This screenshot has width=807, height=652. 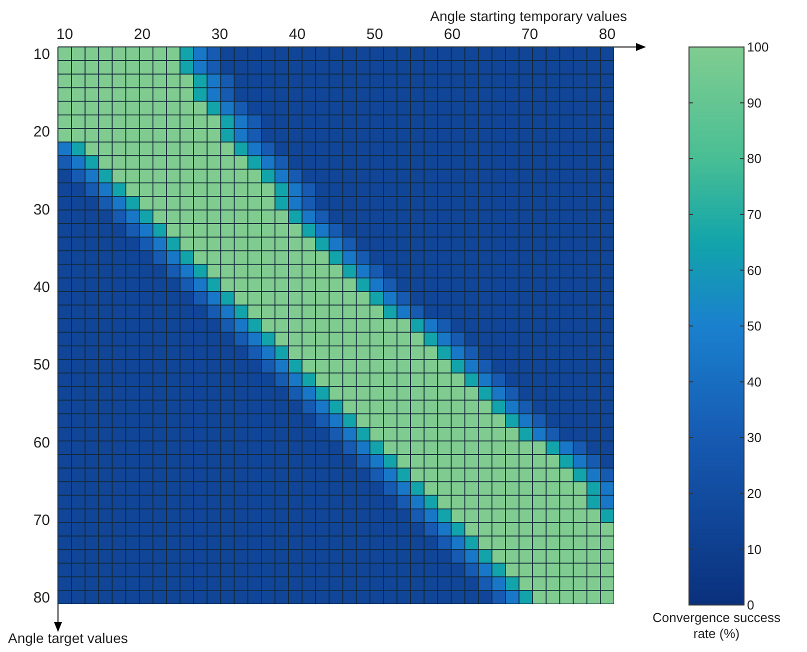 I want to click on y-tick-label: 40, so click(x=41, y=287).